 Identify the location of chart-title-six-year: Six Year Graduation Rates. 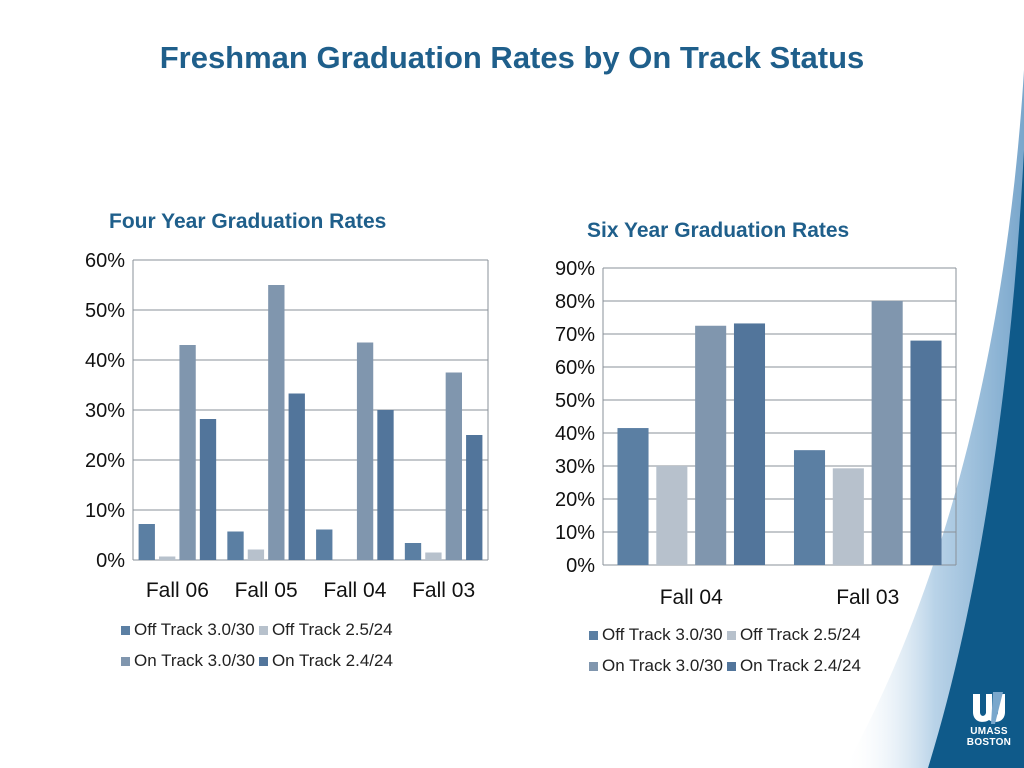
(718, 230).